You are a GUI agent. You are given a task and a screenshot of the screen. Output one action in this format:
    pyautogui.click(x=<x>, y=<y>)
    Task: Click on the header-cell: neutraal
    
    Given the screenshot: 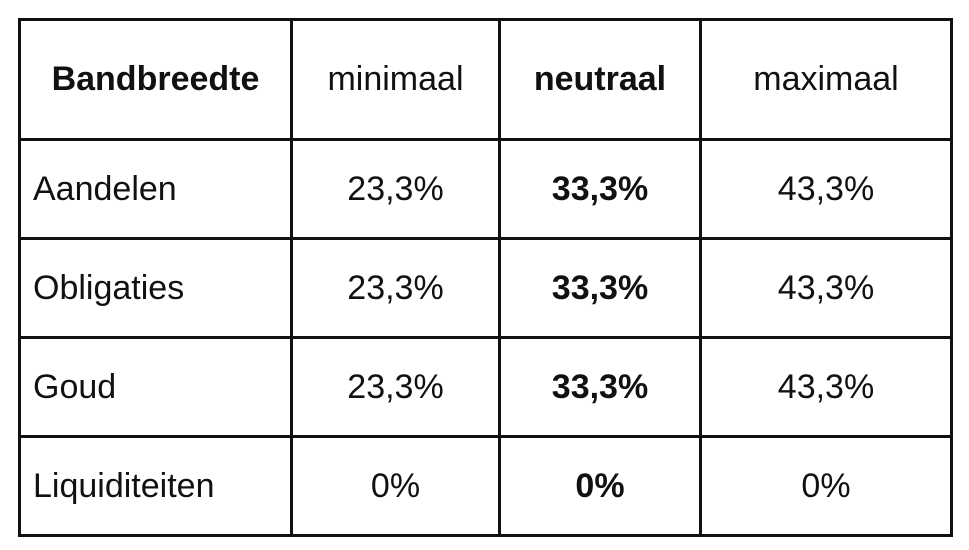 What is the action you would take?
    pyautogui.click(x=600, y=79)
    